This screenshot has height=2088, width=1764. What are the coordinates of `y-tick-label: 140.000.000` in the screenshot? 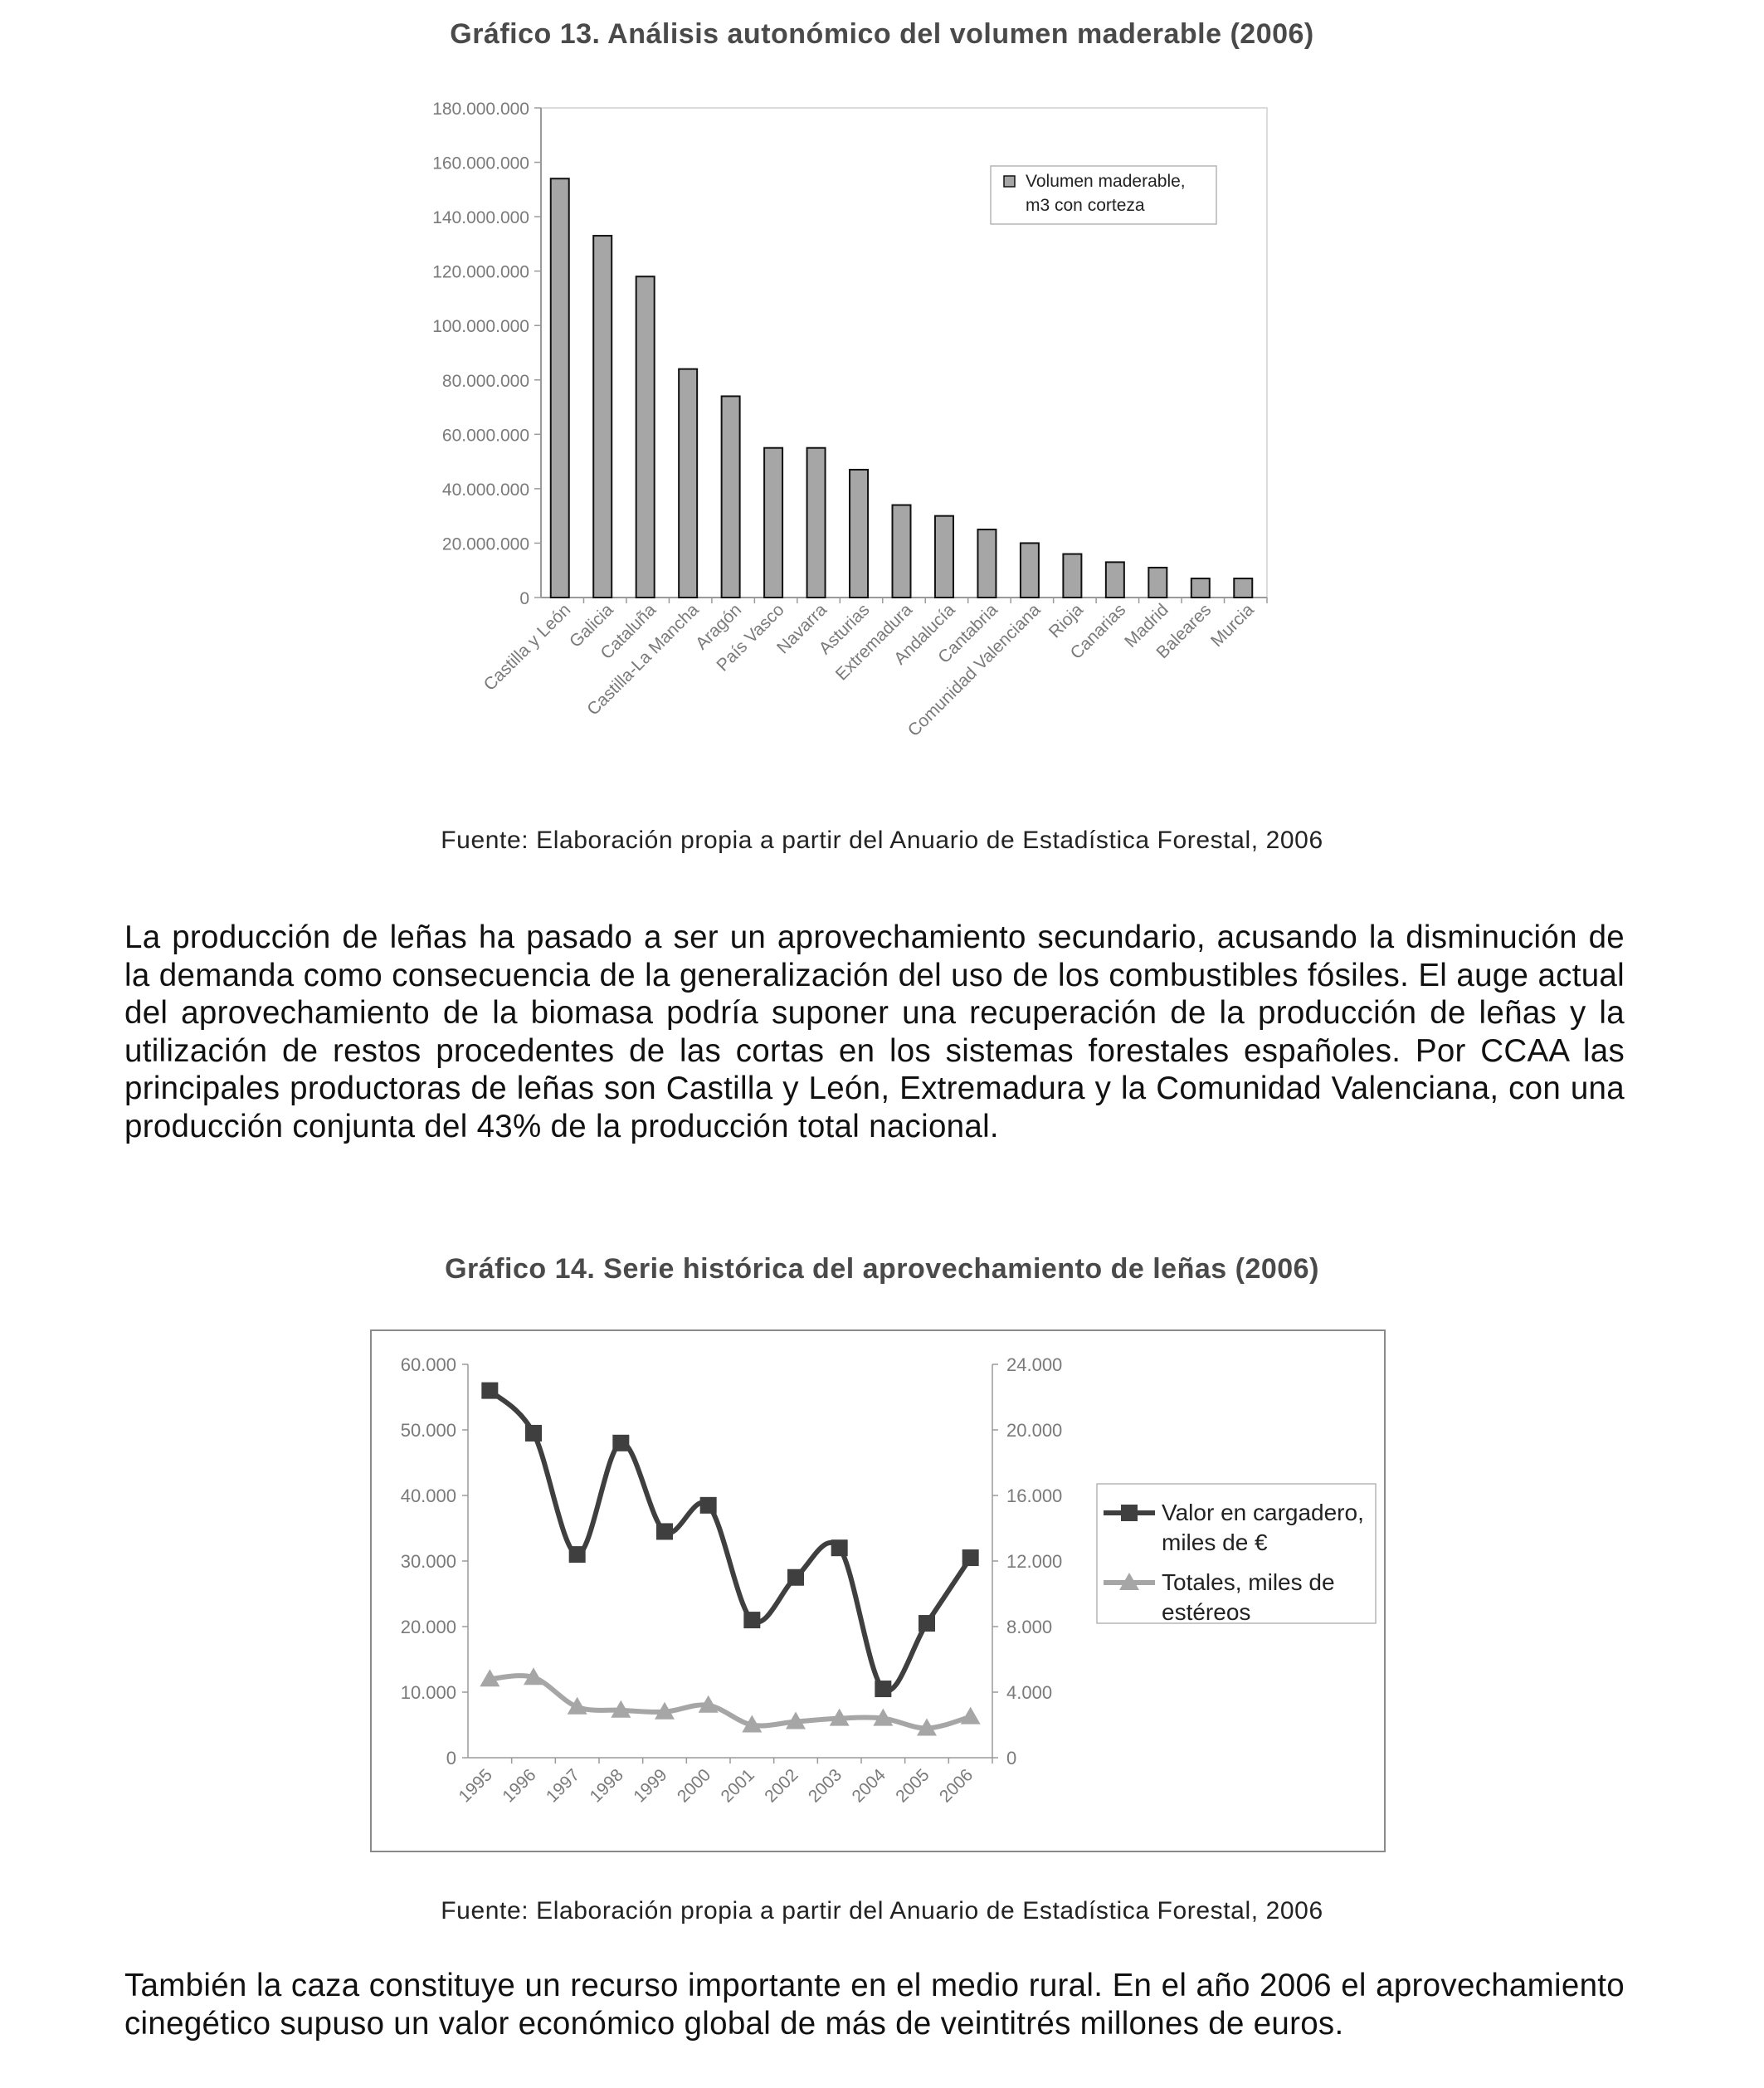 It's located at (480, 217).